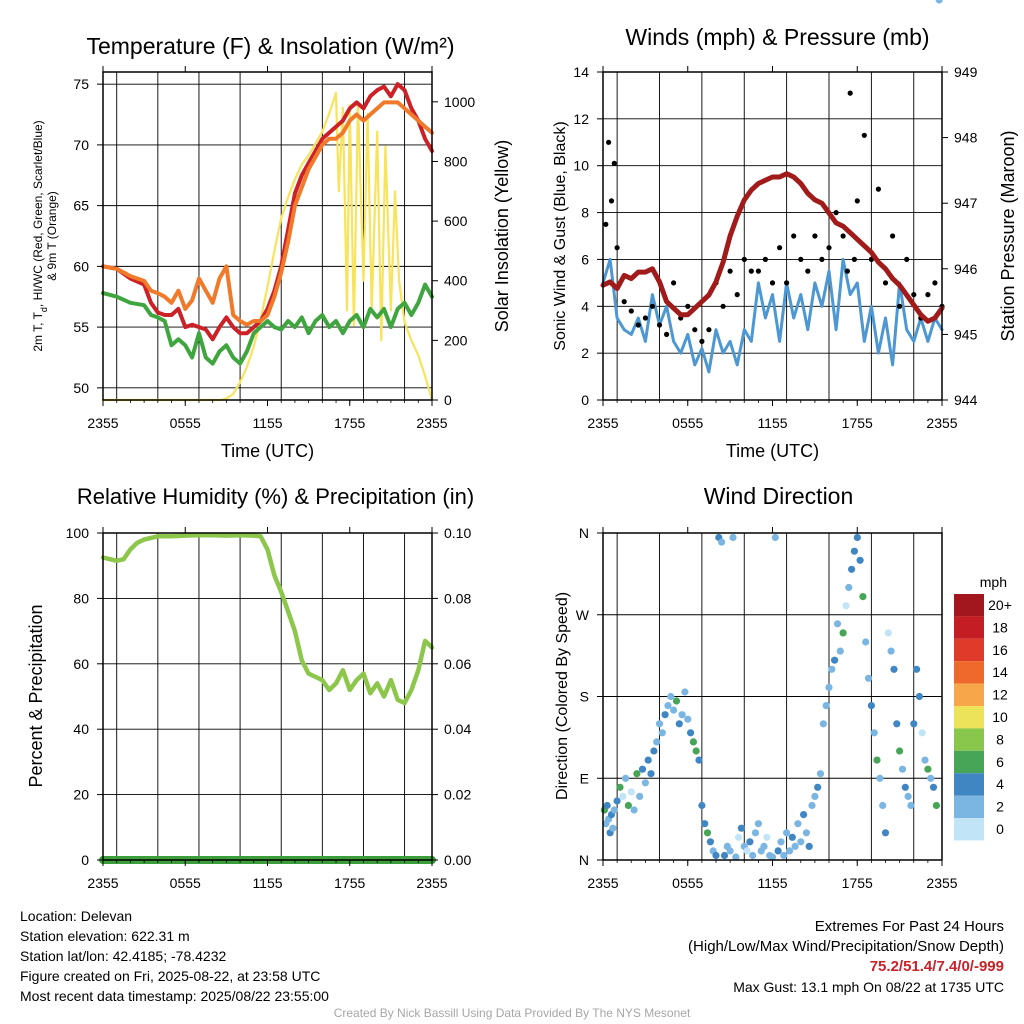 The height and width of the screenshot is (1024, 1024). I want to click on temperature-chart-x-tick-label: 1755, so click(349, 423).